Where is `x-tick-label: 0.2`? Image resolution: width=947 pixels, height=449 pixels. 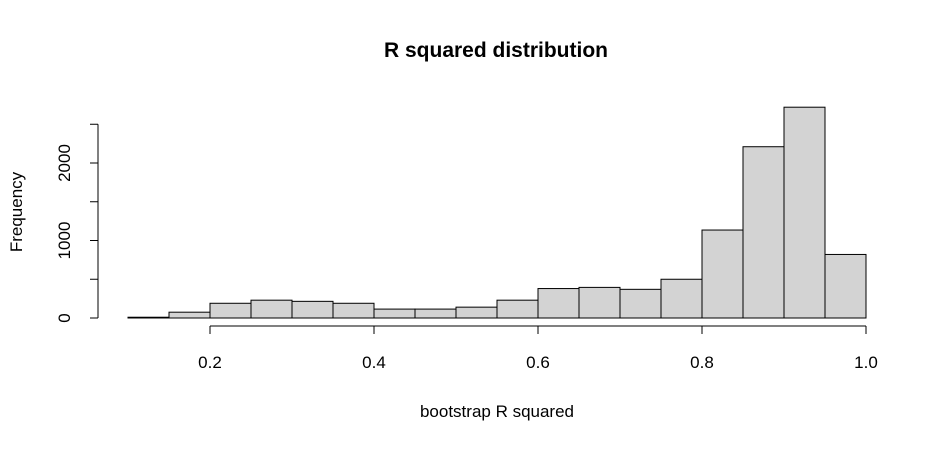 x-tick-label: 0.2 is located at coordinates (210, 362).